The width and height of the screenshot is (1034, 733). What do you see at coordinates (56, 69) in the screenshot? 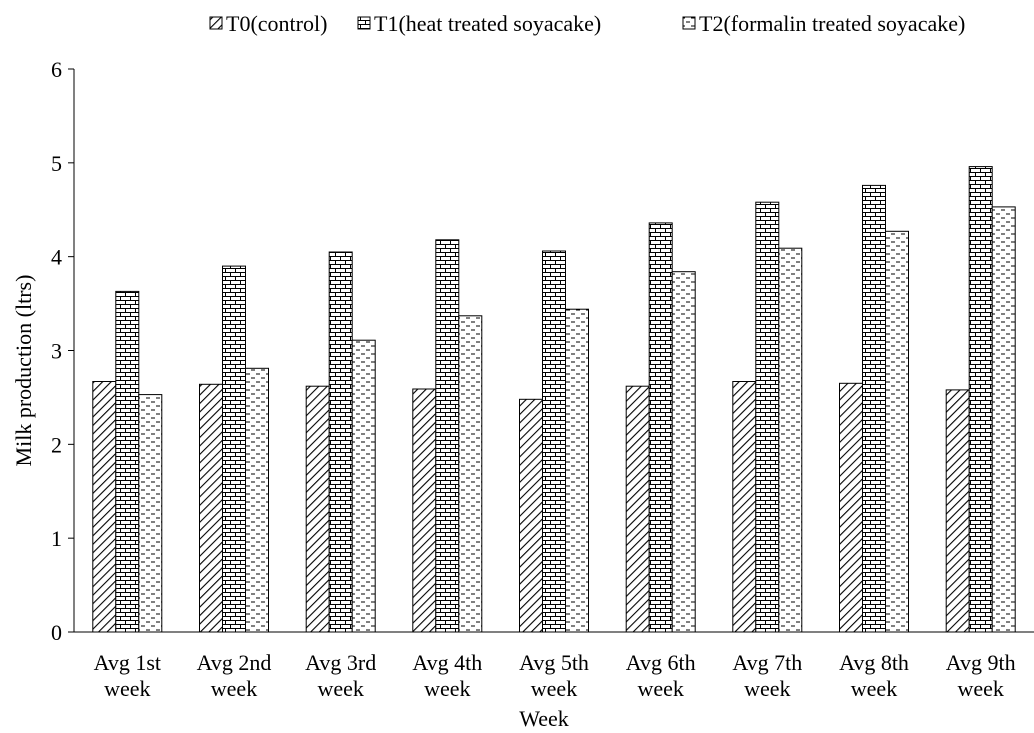
I see `y-tick-label: 6` at bounding box center [56, 69].